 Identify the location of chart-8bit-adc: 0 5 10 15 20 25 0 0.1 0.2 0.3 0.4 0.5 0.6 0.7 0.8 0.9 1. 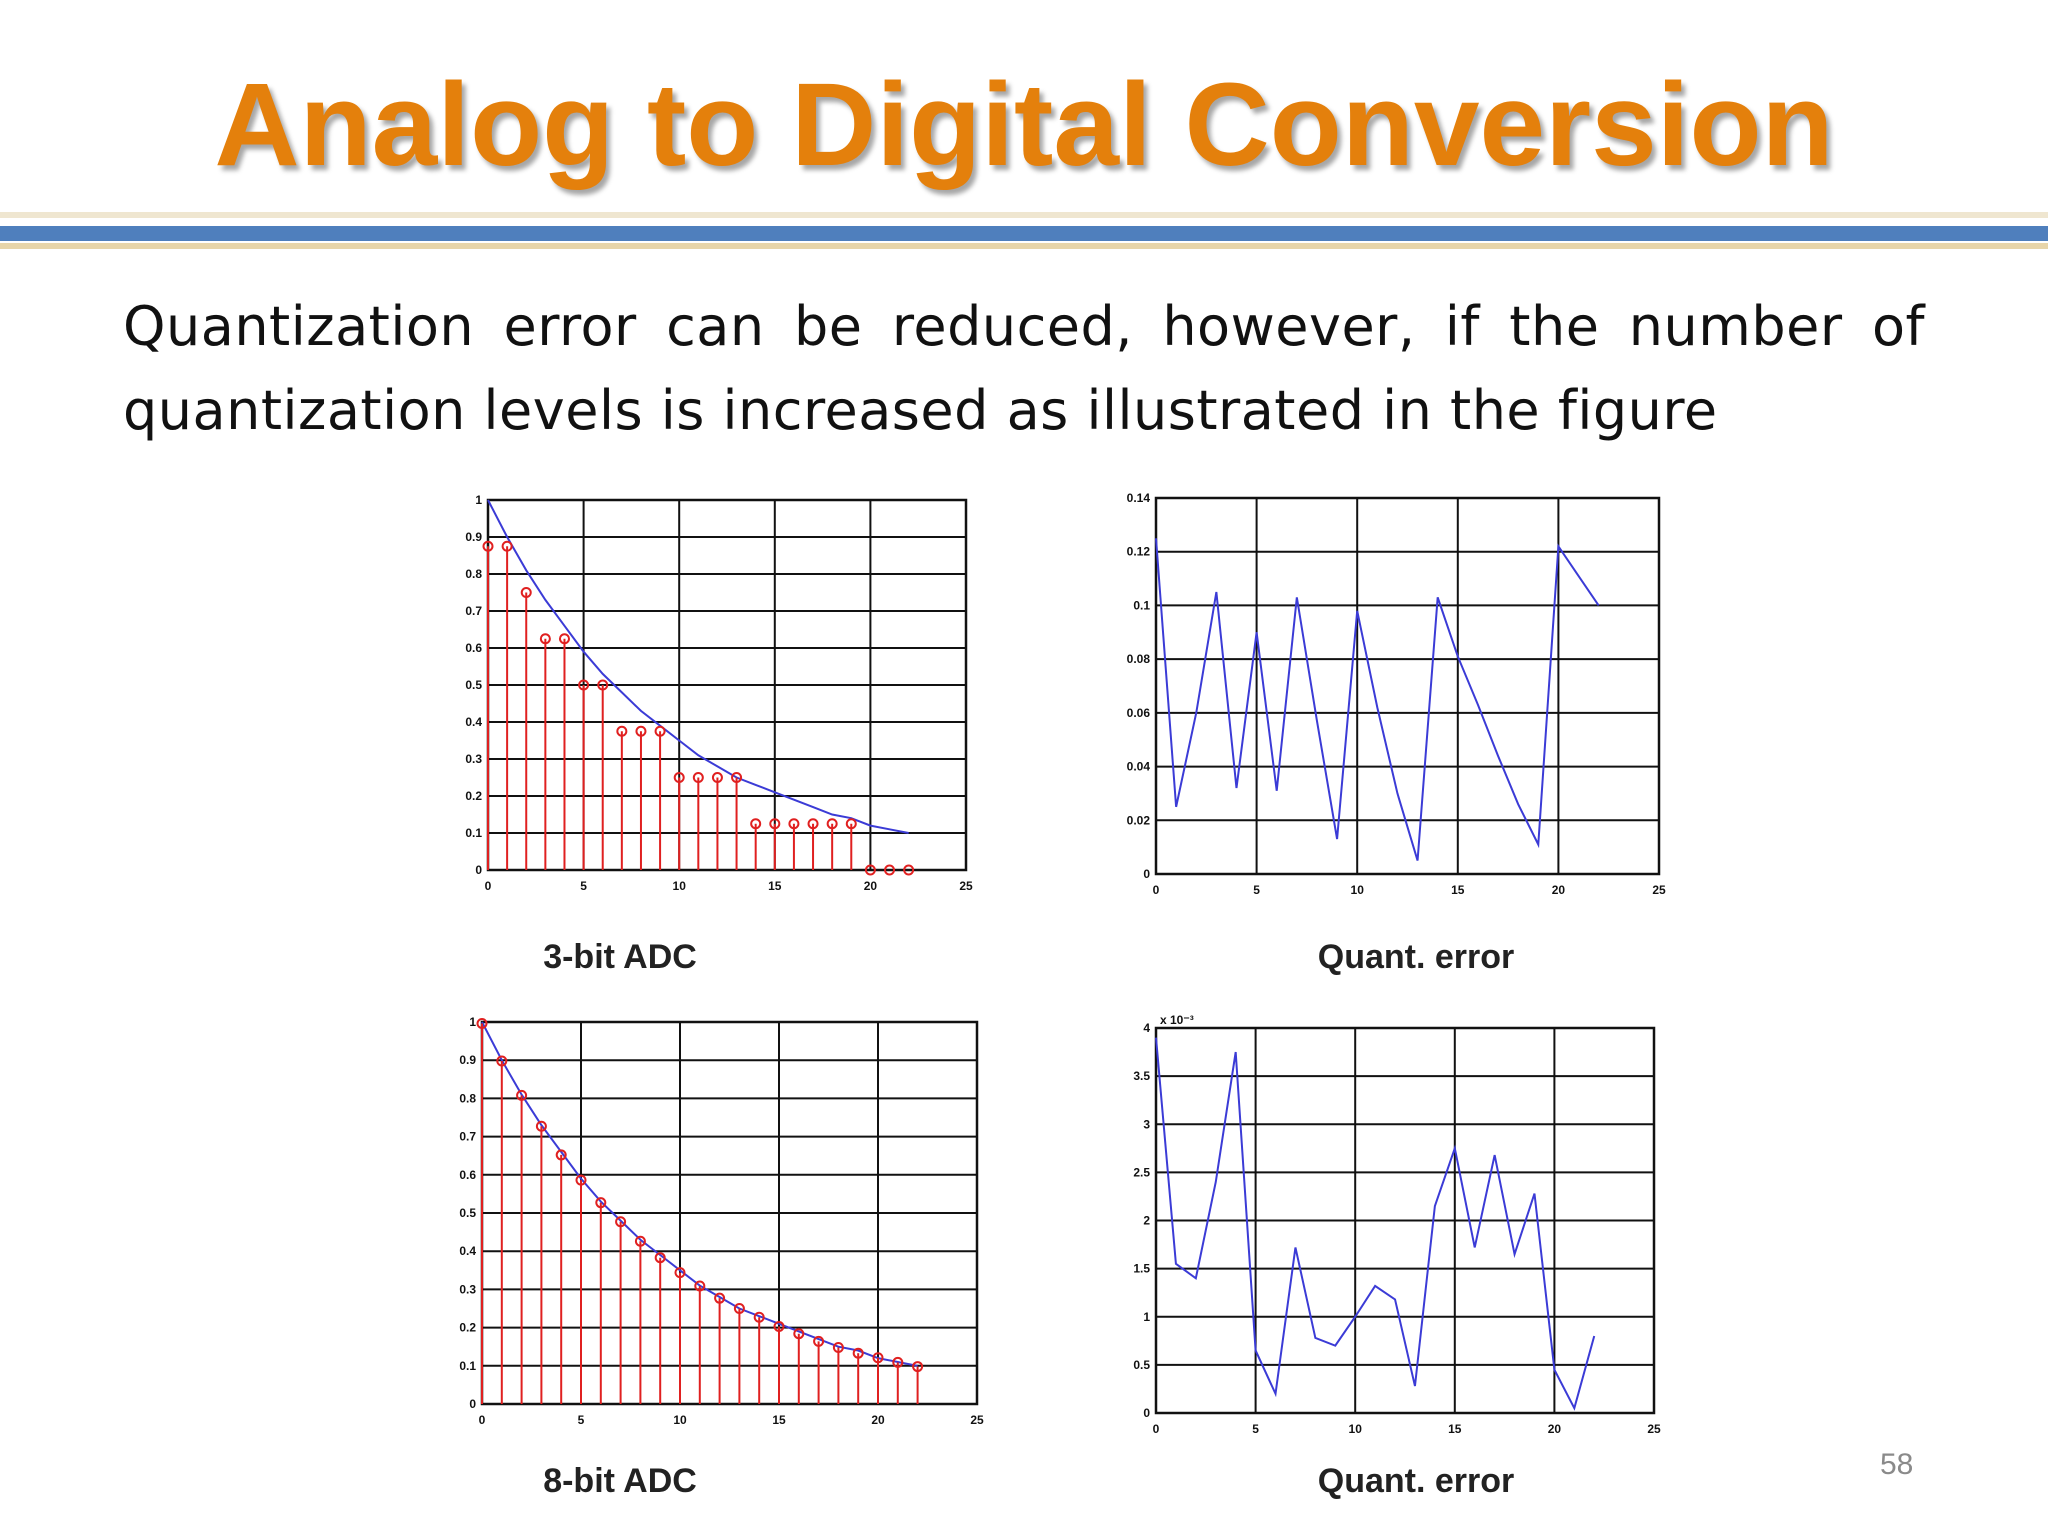
(720, 1220).